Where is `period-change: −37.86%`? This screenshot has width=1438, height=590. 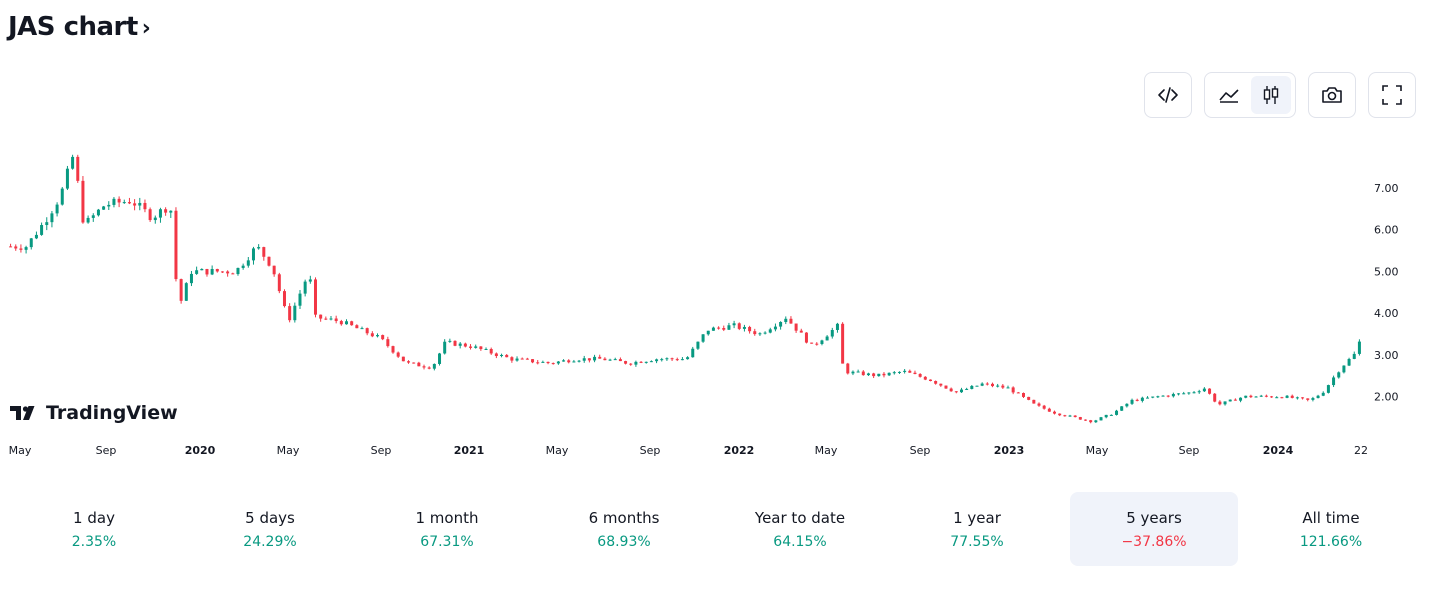
period-change: −37.86% is located at coordinates (1154, 542).